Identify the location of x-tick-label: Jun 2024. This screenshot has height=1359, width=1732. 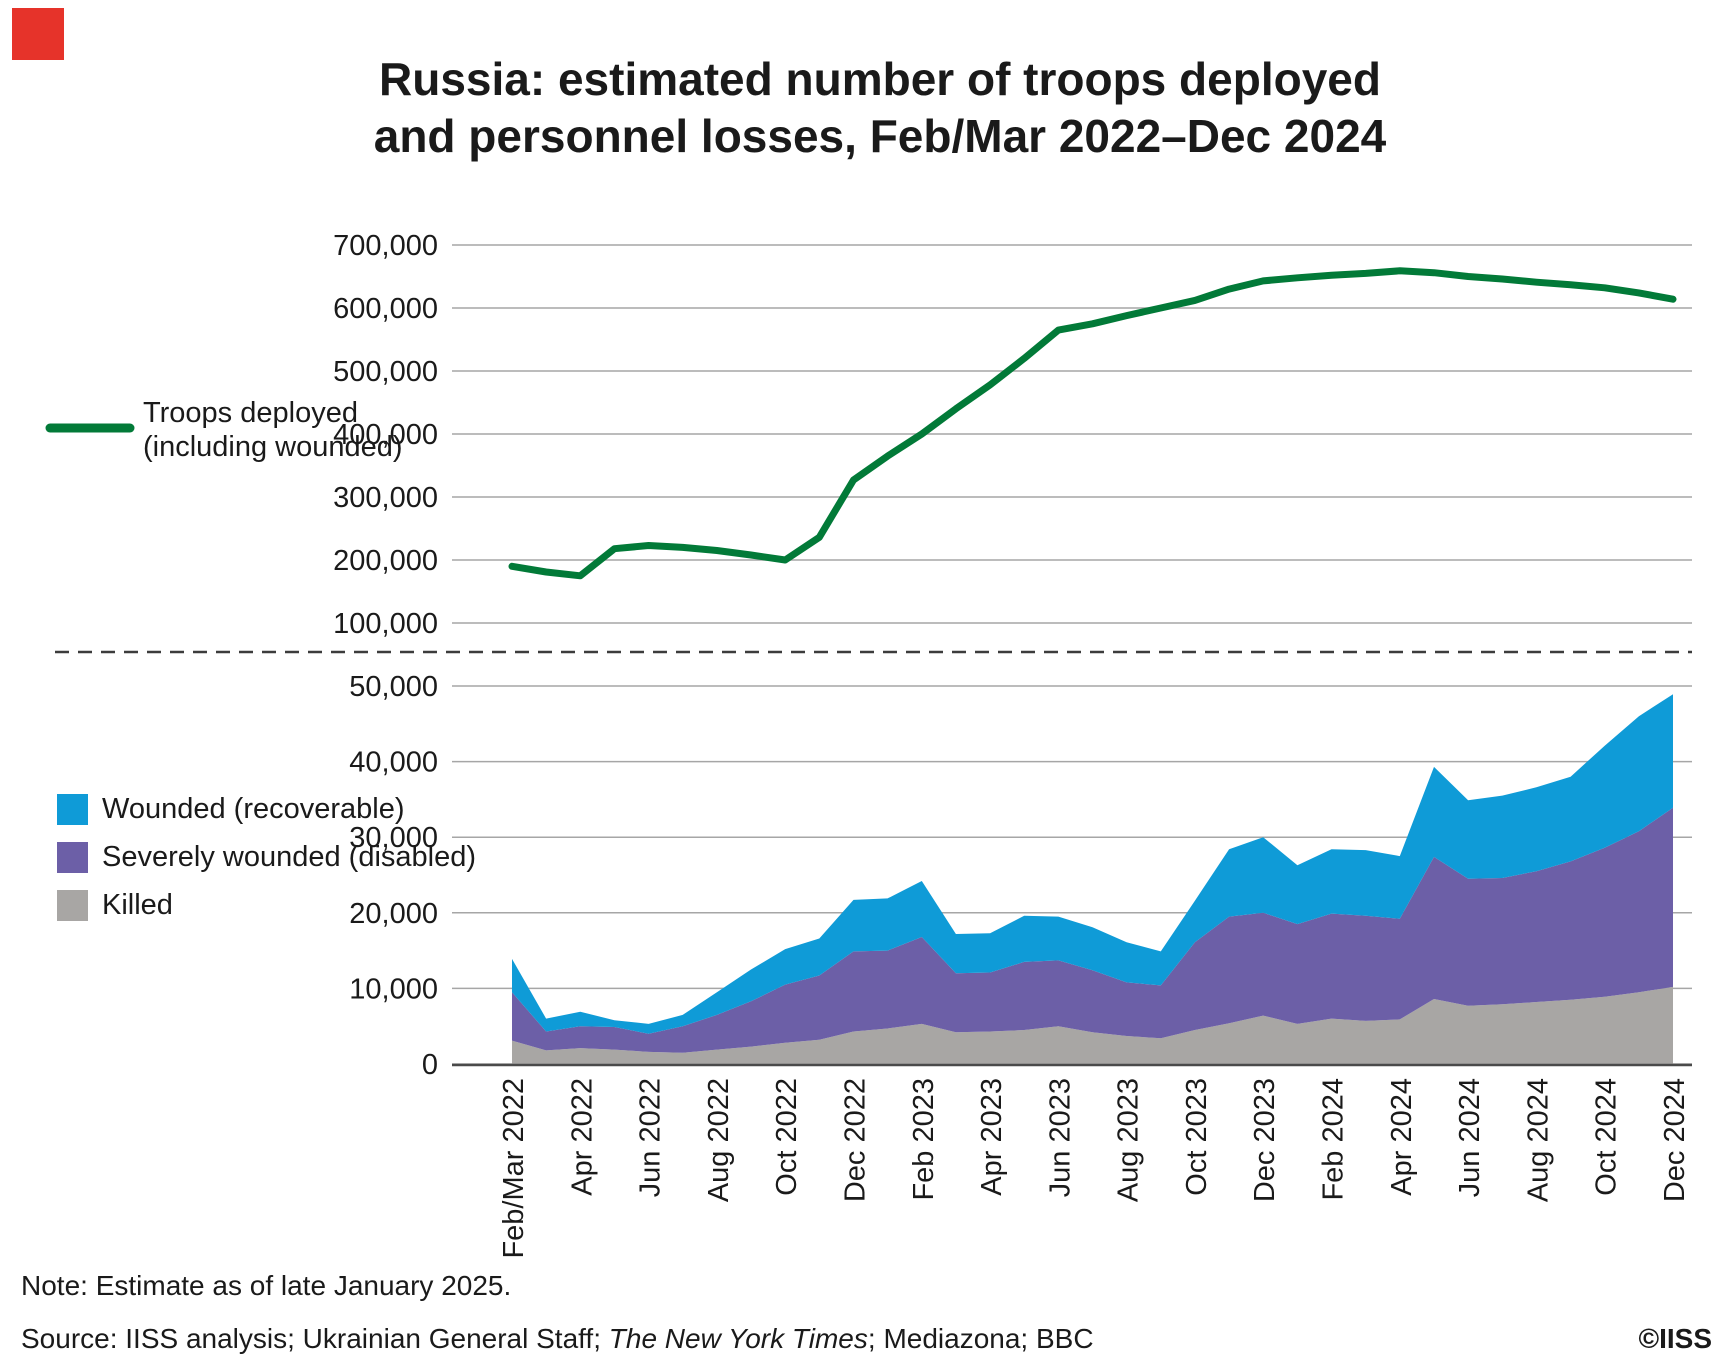
(1470, 1137).